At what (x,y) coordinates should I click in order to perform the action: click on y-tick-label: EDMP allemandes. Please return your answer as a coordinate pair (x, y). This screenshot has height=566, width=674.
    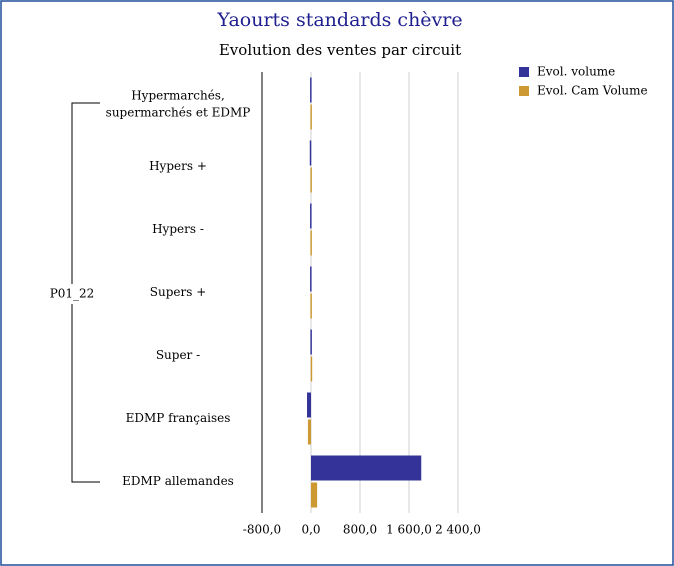
    Looking at the image, I should click on (178, 481).